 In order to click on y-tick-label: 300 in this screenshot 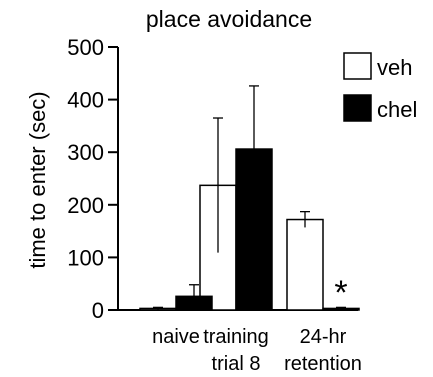, I will do `click(85, 152)`.